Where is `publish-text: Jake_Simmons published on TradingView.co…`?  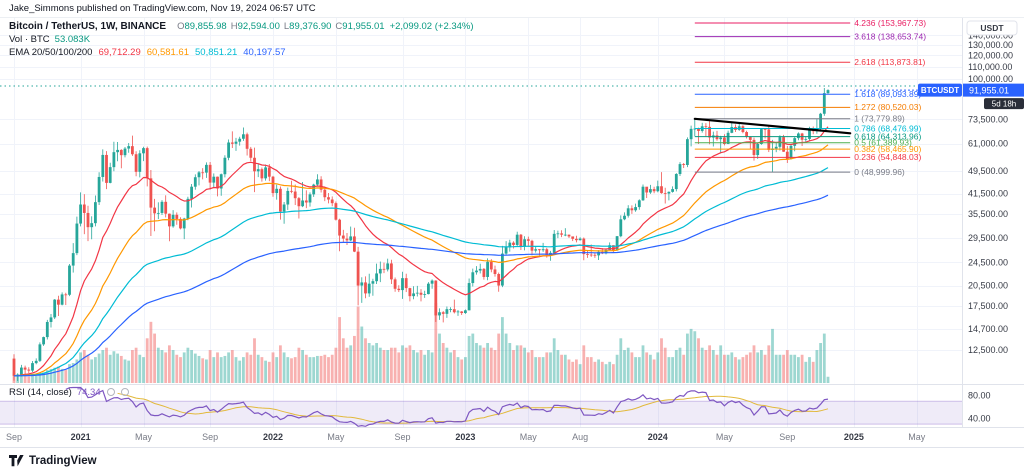
publish-text: Jake_Simmons published on TradingView.co… is located at coordinates (162, 8).